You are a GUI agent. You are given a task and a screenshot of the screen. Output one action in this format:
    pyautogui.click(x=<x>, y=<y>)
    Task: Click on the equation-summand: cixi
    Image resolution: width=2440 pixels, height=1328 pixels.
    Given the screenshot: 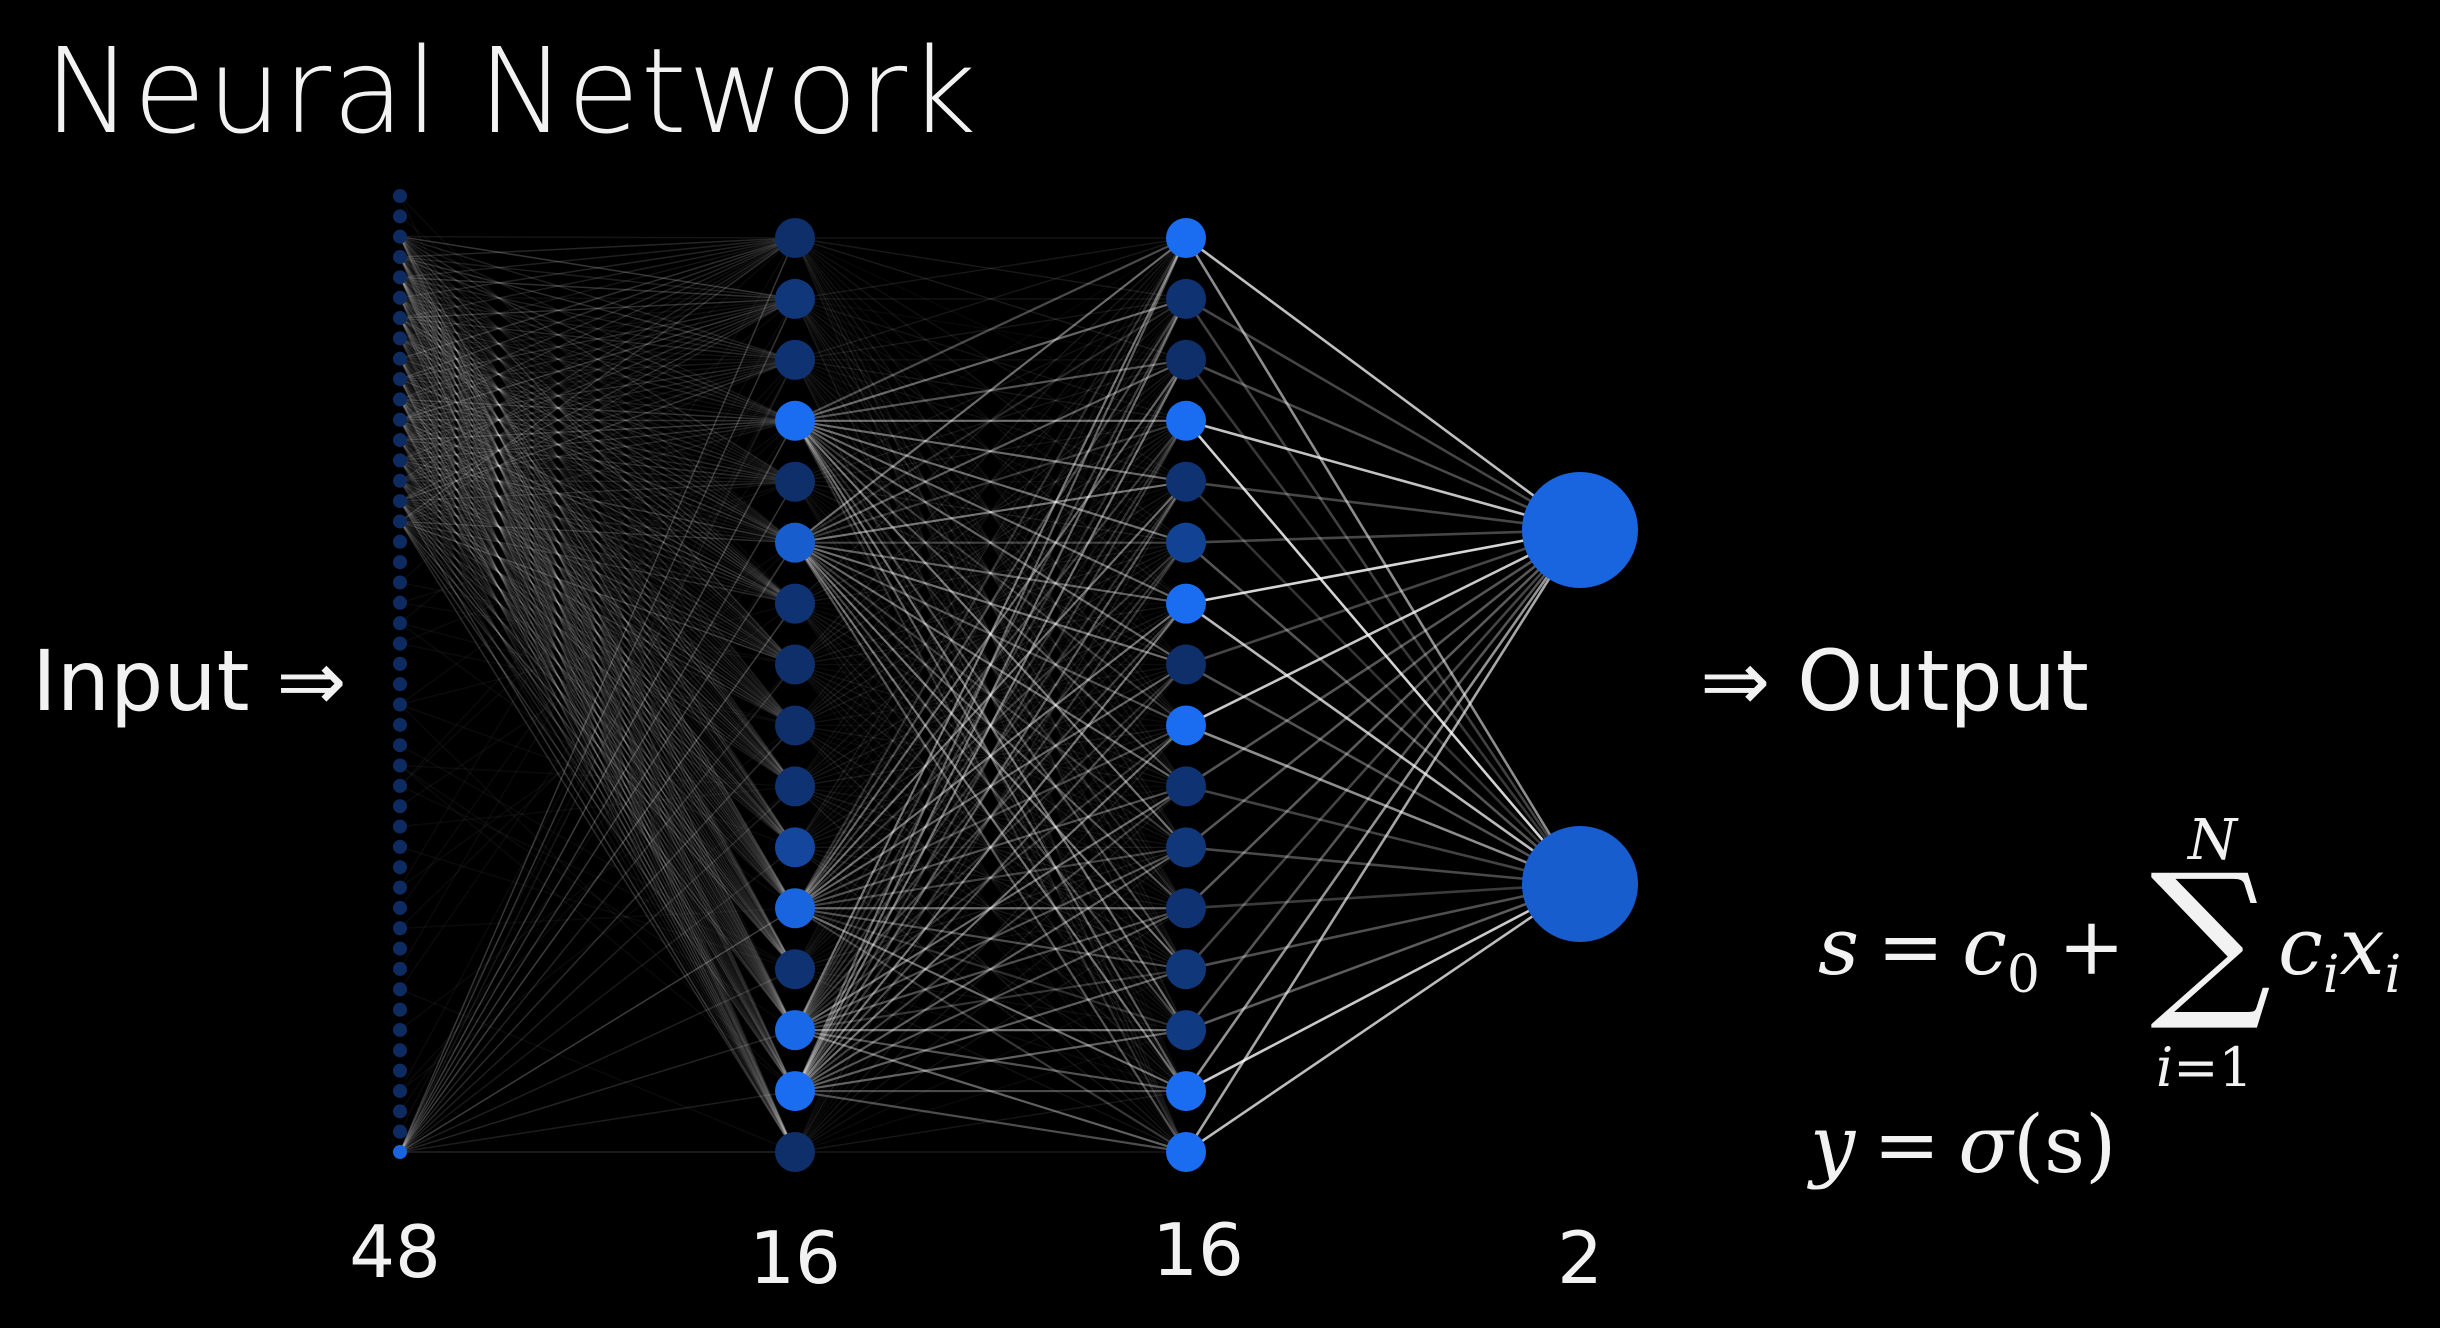 What is the action you would take?
    pyautogui.click(x=2339, y=952)
    